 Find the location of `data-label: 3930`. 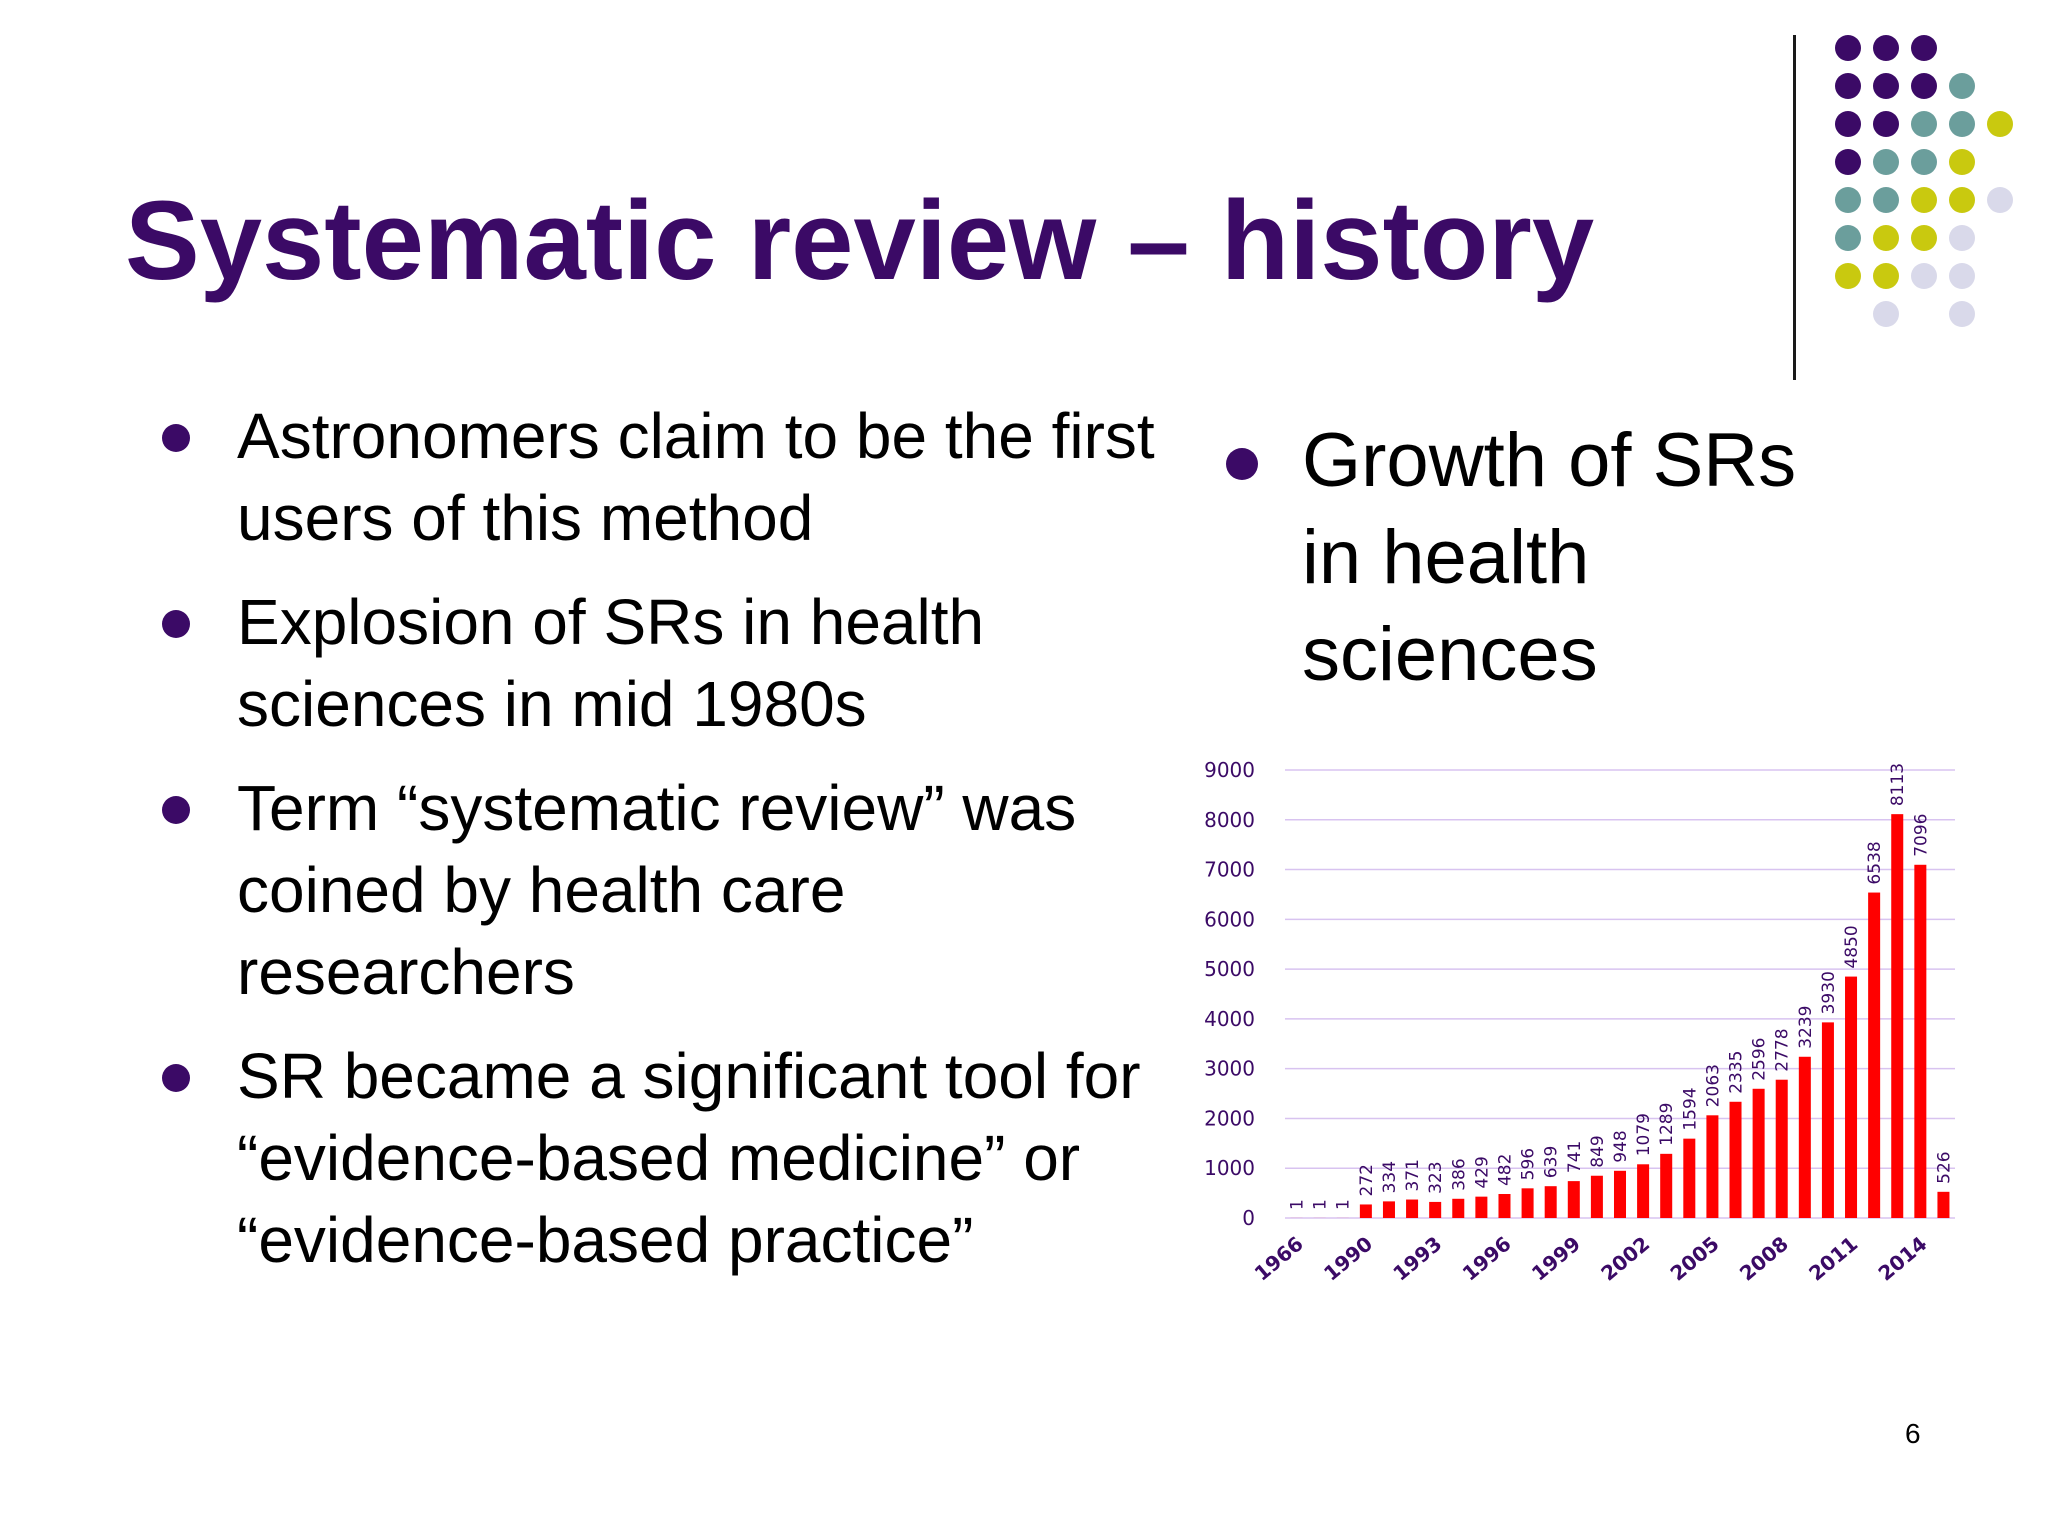

data-label: 3930 is located at coordinates (1829, 992).